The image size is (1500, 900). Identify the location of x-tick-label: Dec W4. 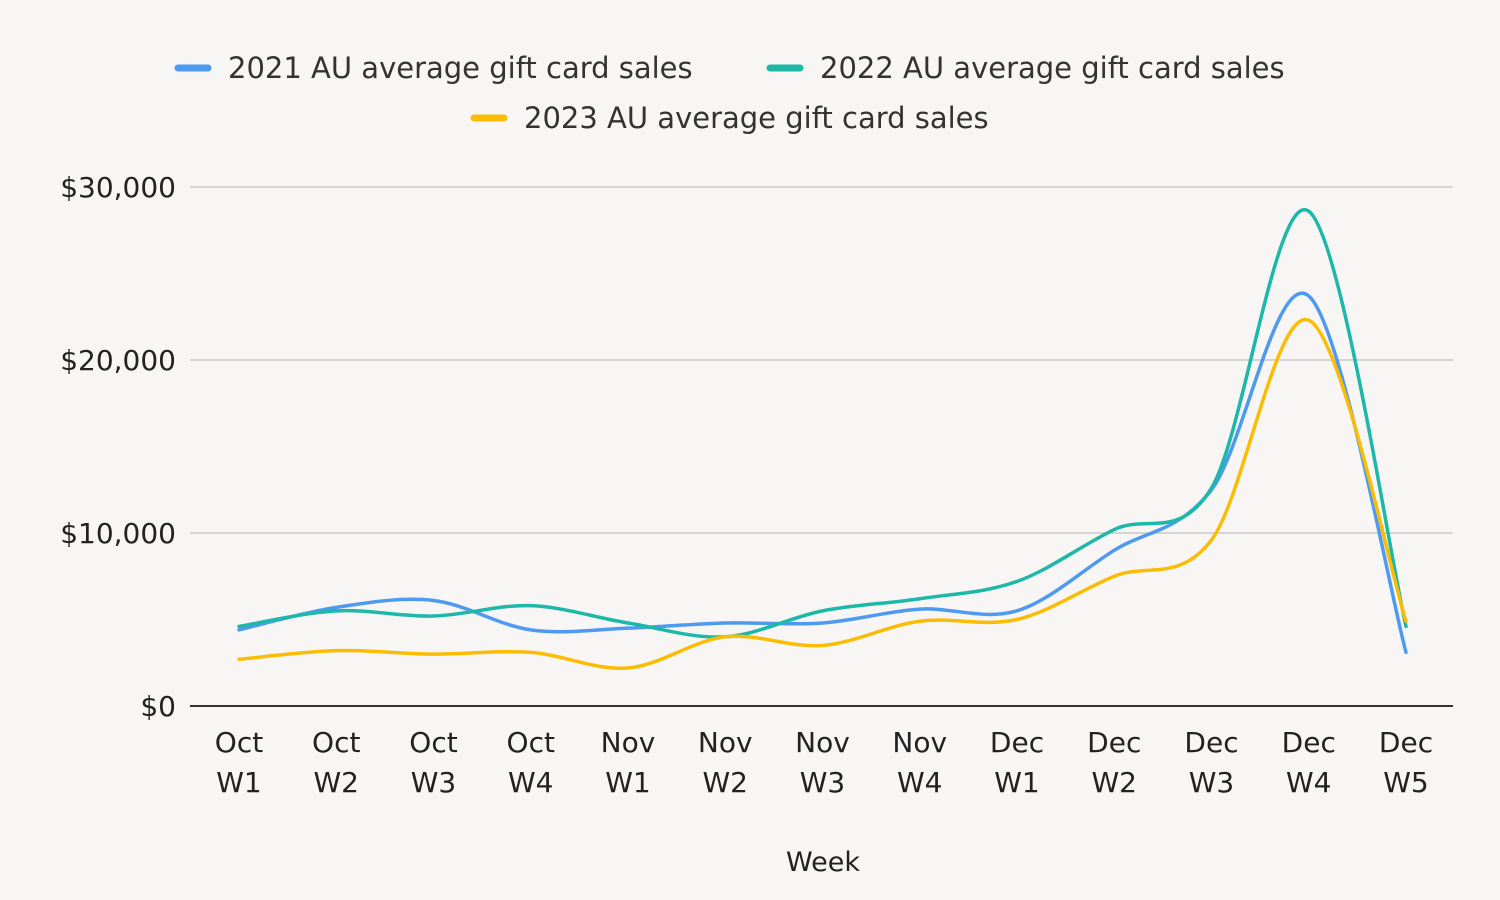
(1309, 762).